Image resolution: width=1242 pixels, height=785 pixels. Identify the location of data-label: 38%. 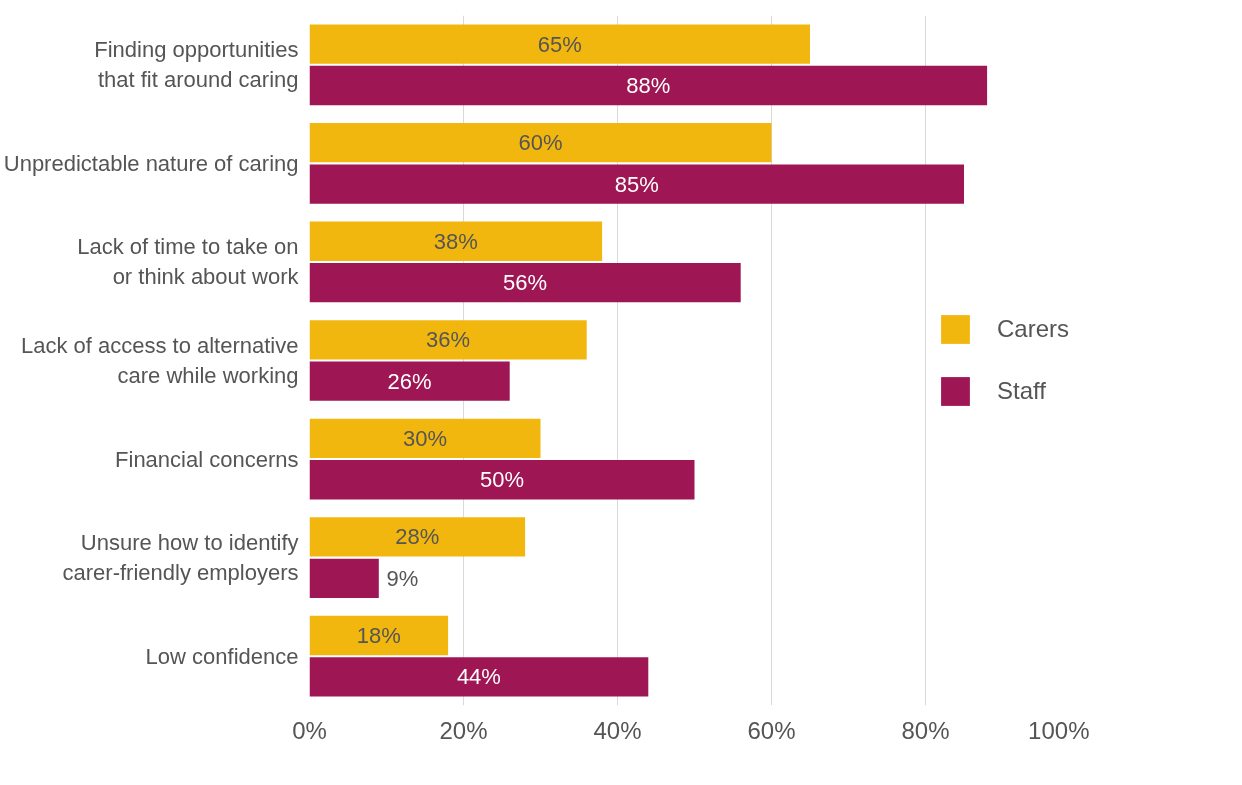
(455, 241).